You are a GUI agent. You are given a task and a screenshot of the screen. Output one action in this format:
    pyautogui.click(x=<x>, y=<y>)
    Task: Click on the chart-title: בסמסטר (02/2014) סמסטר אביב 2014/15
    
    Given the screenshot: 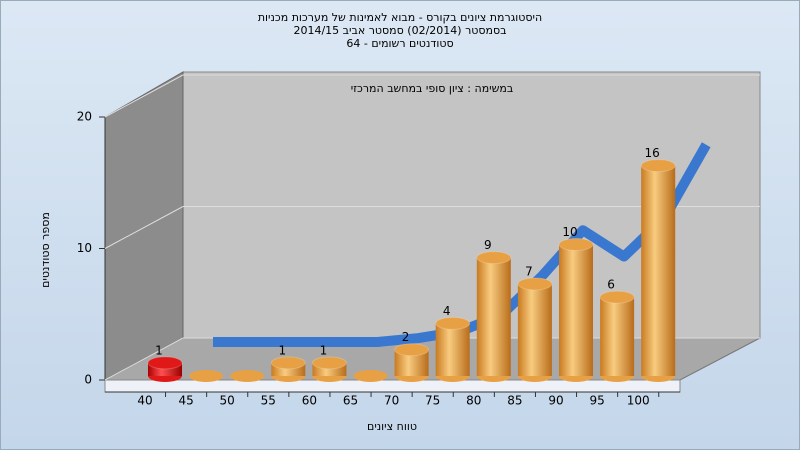 What is the action you would take?
    pyautogui.click(x=399, y=30)
    